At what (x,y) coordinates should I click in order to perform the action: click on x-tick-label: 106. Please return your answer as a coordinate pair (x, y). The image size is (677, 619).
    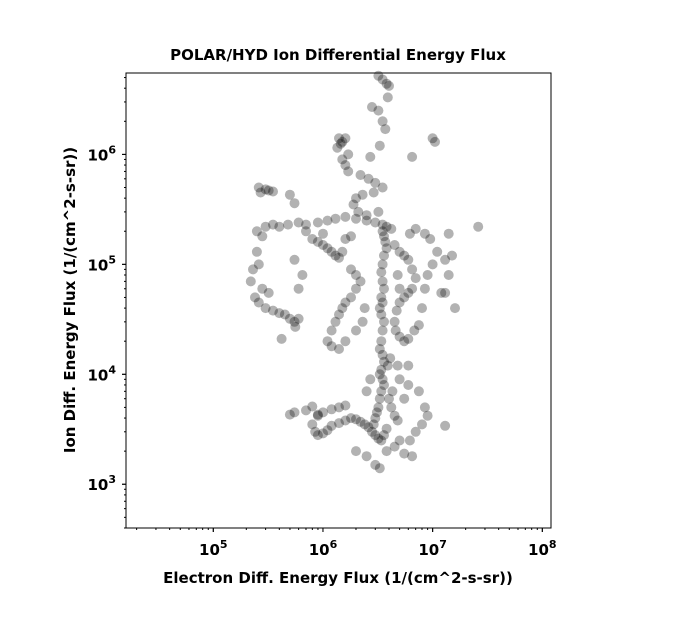
    Looking at the image, I should click on (323, 548).